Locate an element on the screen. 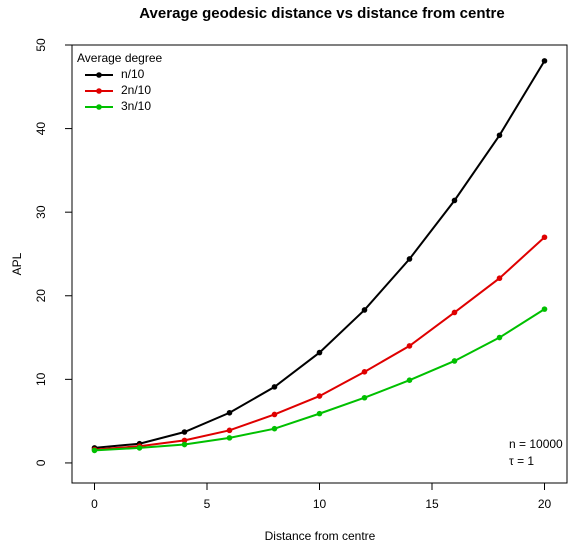  y-tick-label: 30 is located at coordinates (41, 212).